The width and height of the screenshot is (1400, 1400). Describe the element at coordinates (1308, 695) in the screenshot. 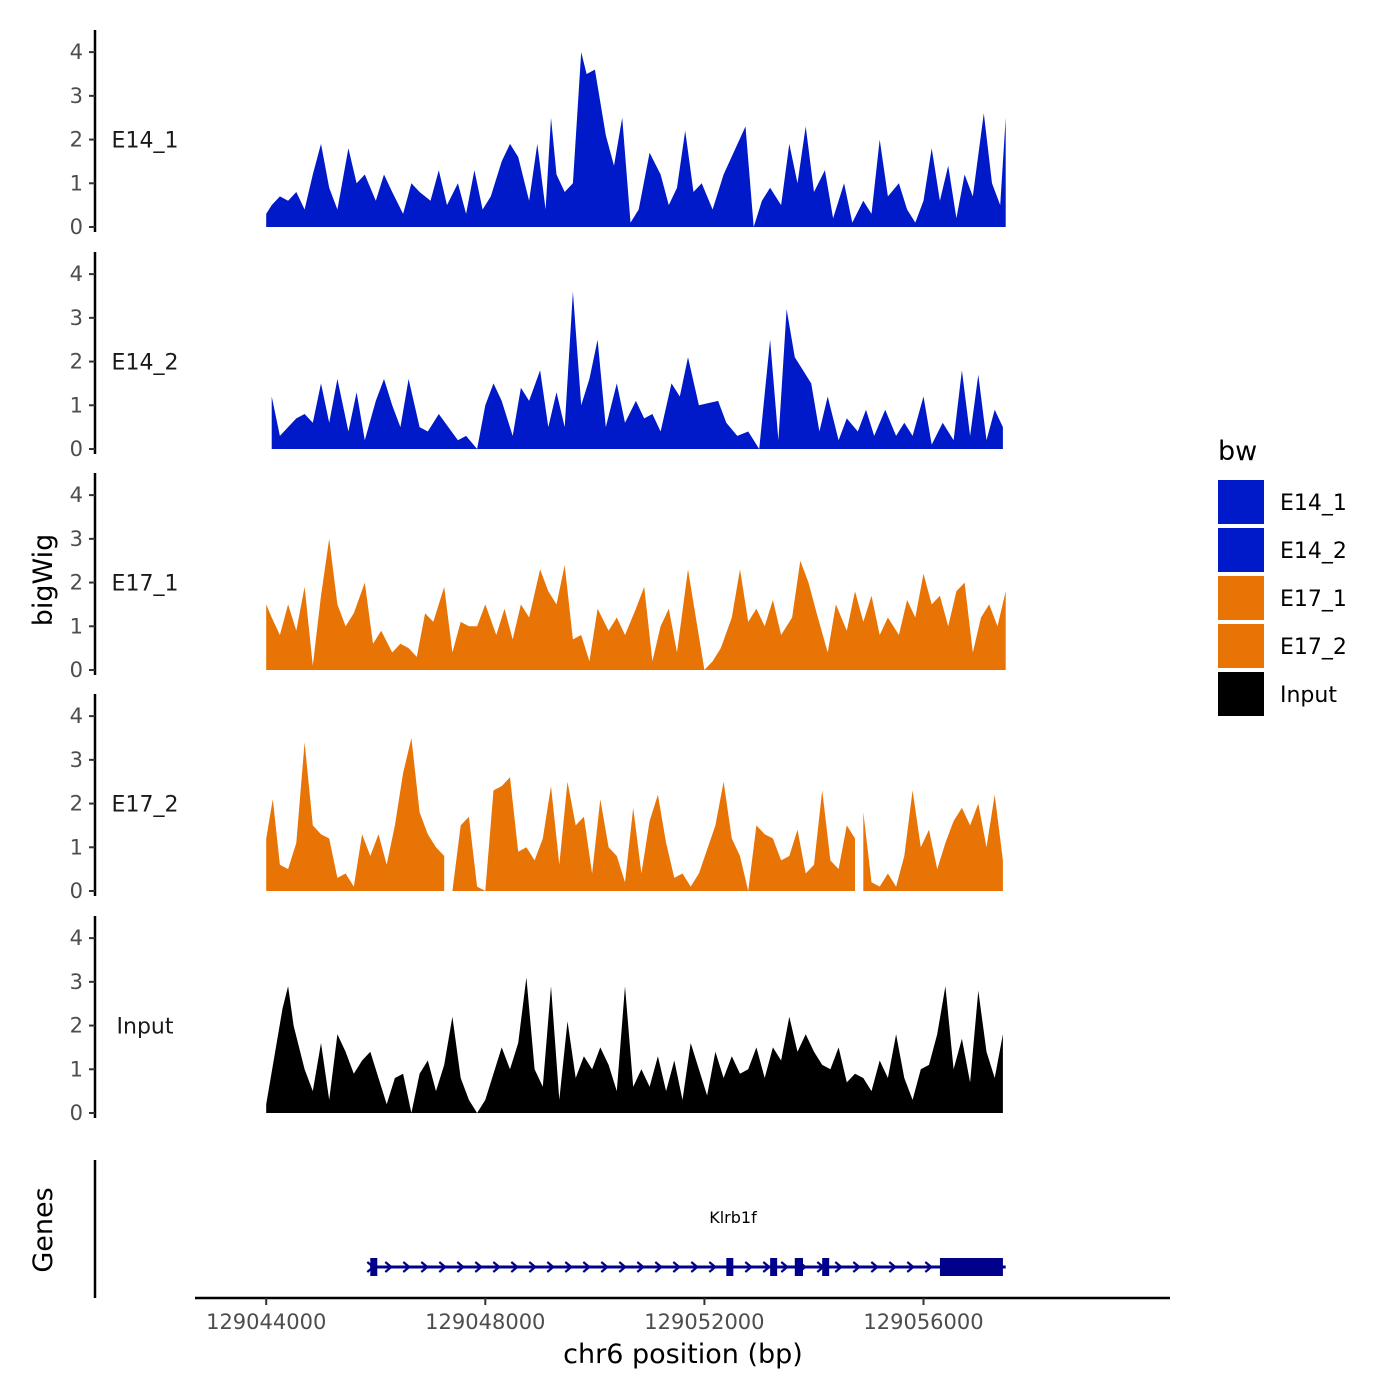

I see `legend-label: Input` at that location.